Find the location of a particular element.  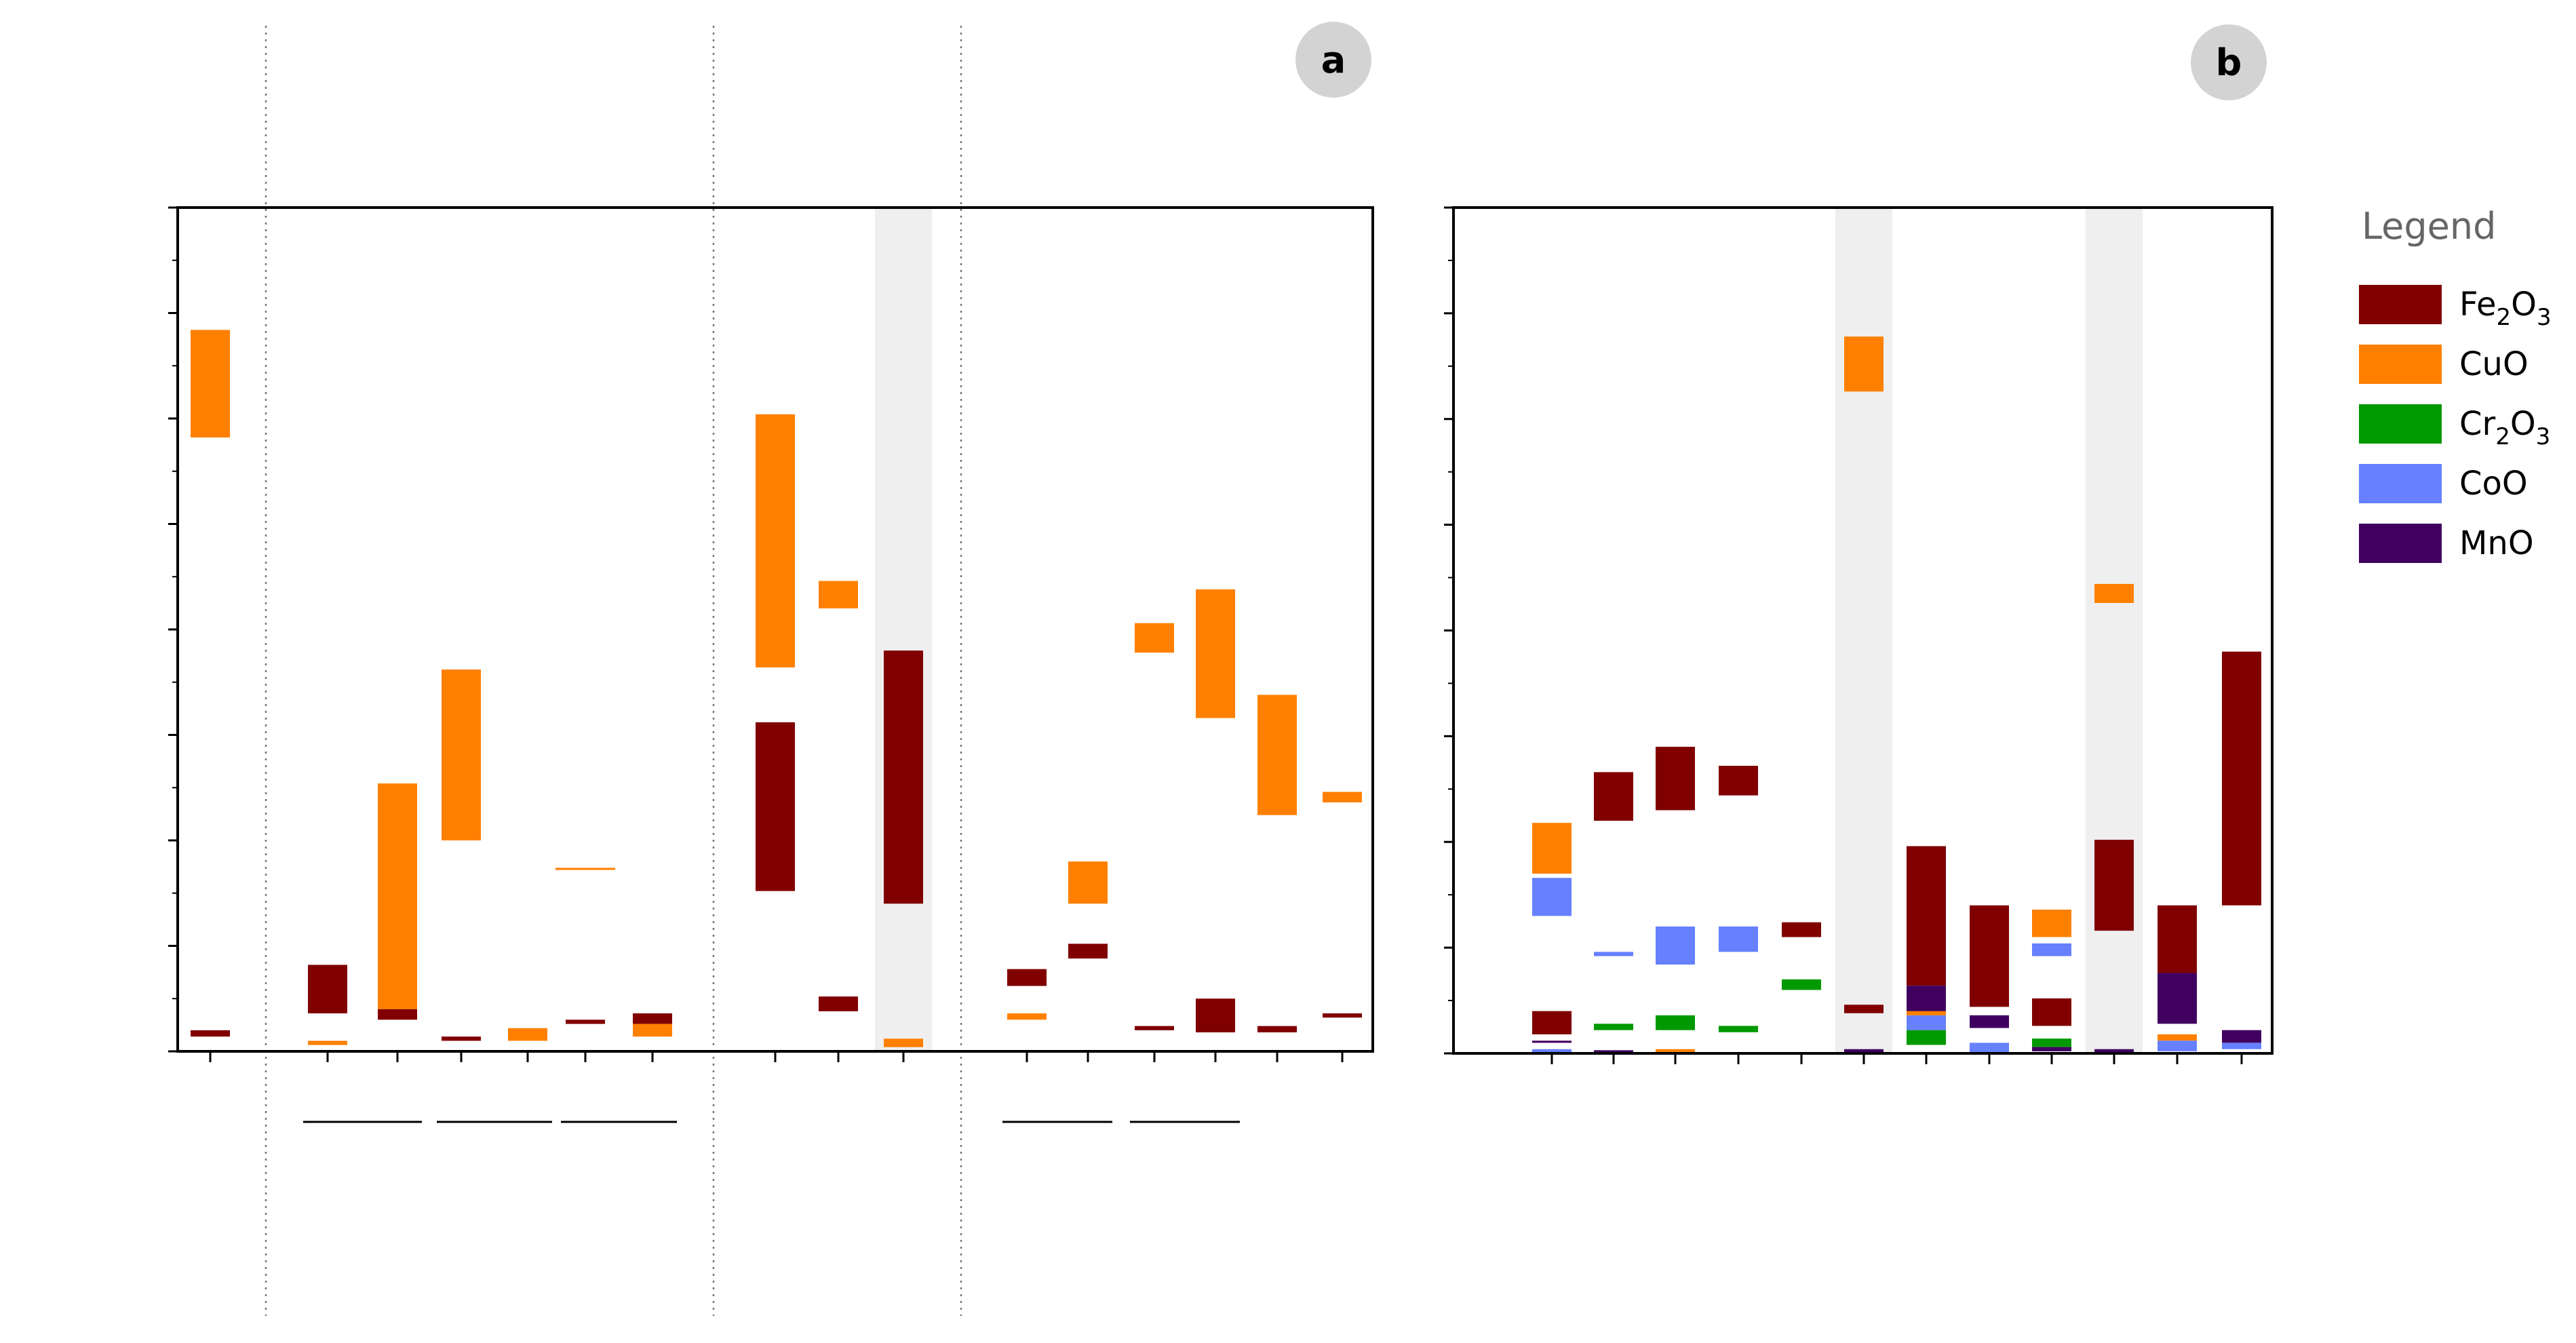

panel-a-badge: a is located at coordinates (1333, 60).